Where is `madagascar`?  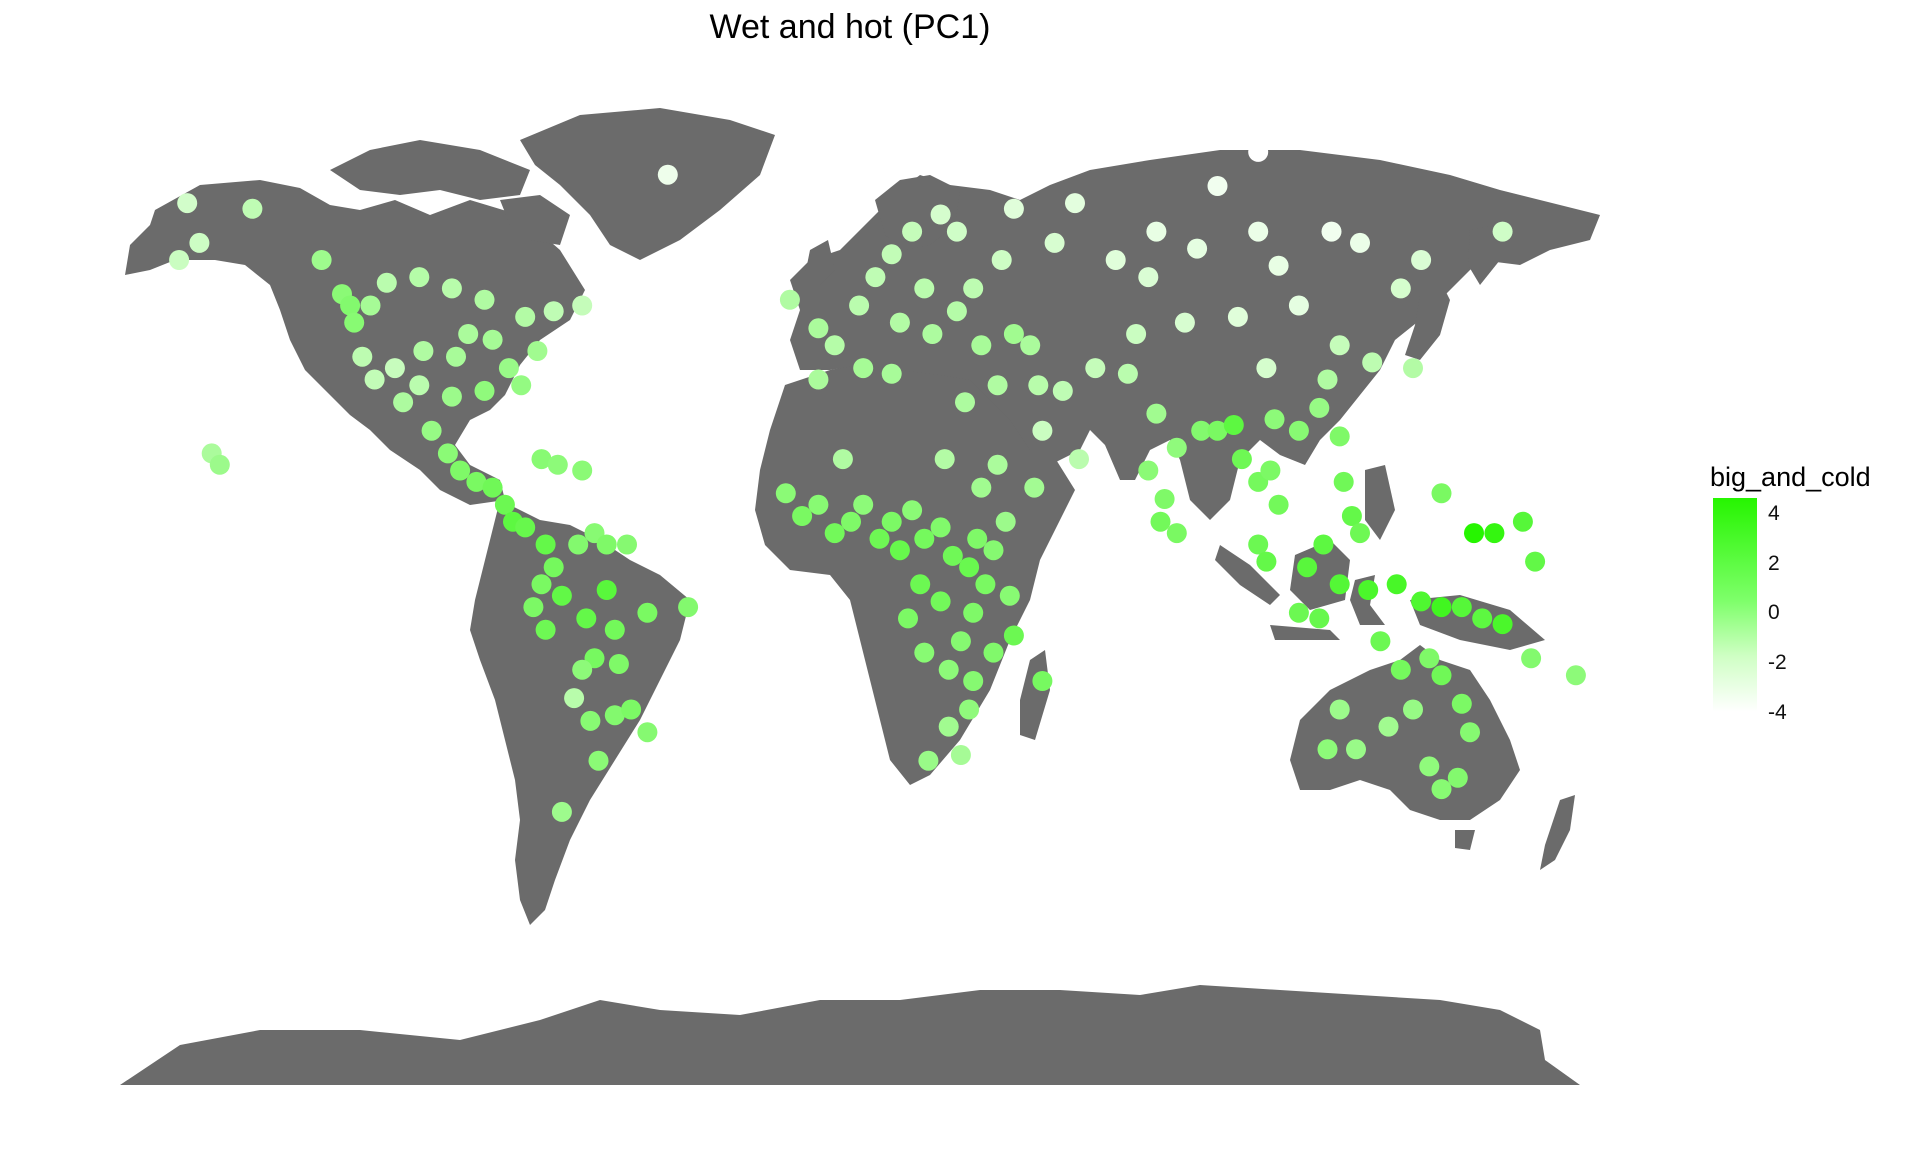
madagascar is located at coordinates (1035, 695).